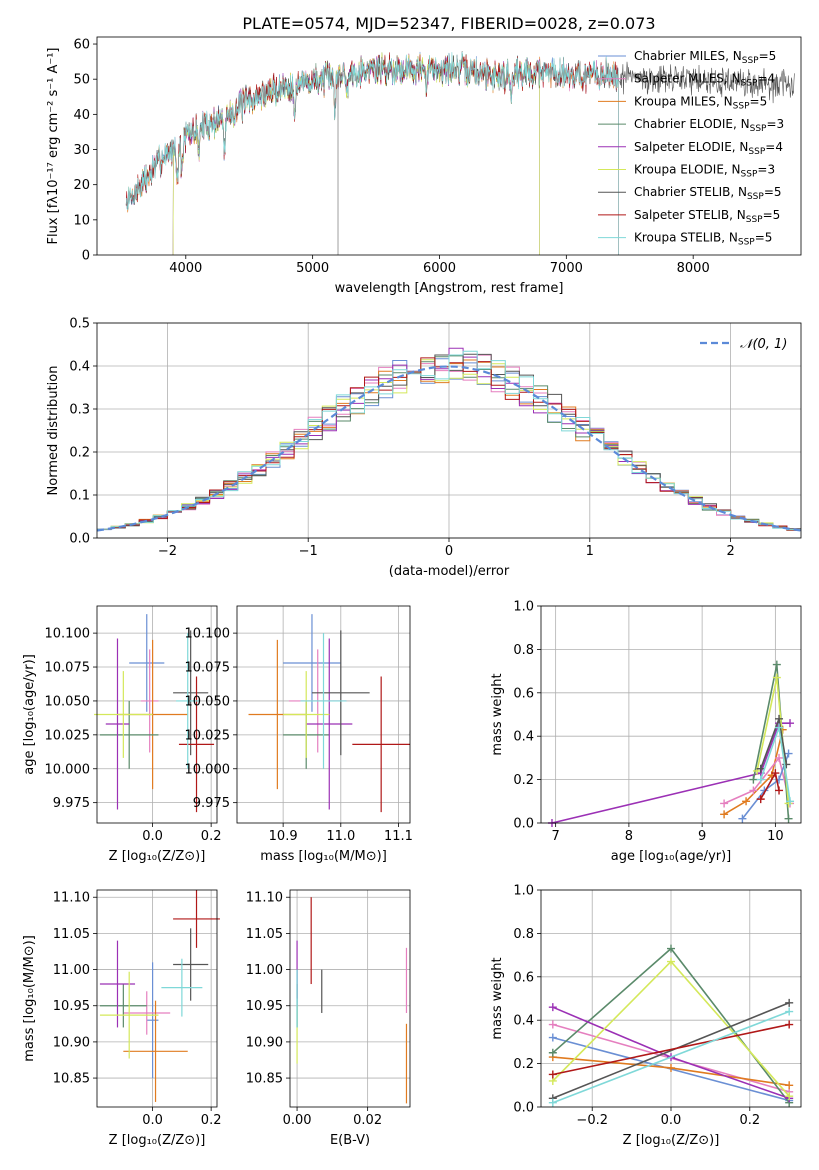  I want to click on age_vs_mass-plot-area, so click(329, 713).